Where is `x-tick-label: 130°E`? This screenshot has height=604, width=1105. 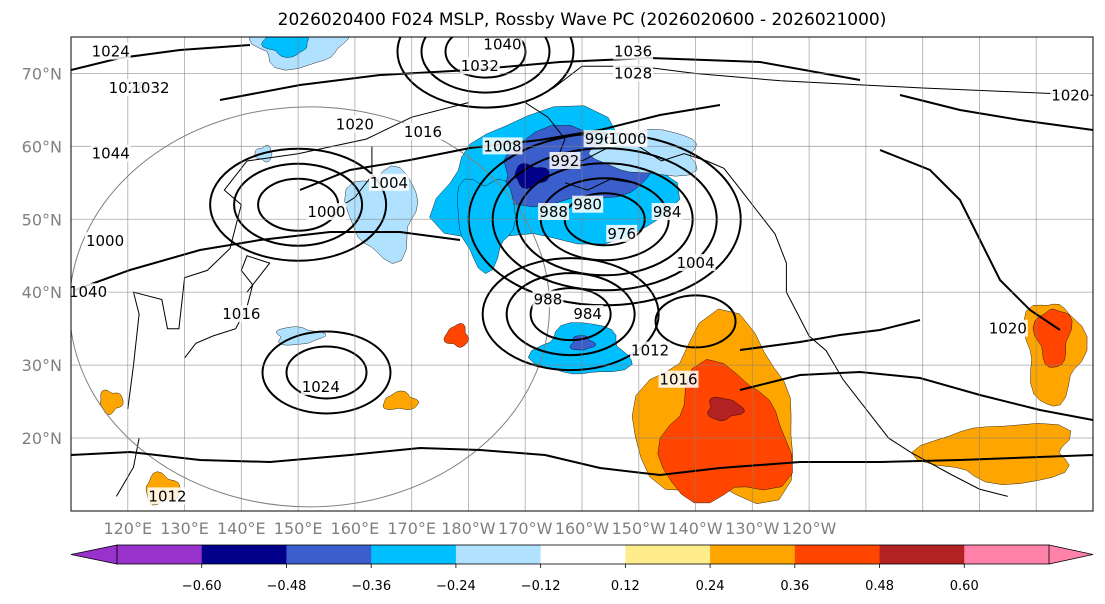 x-tick-label: 130°E is located at coordinates (184, 528).